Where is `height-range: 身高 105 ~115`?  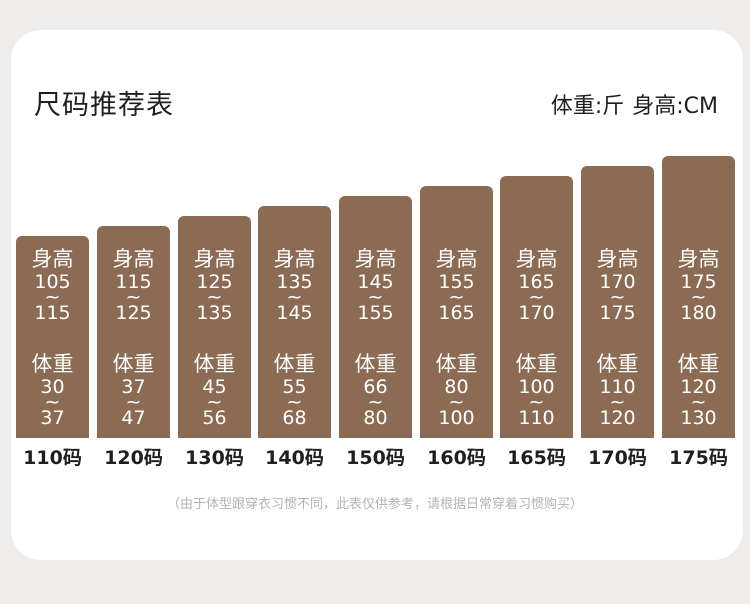 height-range: 身高 105 ~115 is located at coordinates (52, 284).